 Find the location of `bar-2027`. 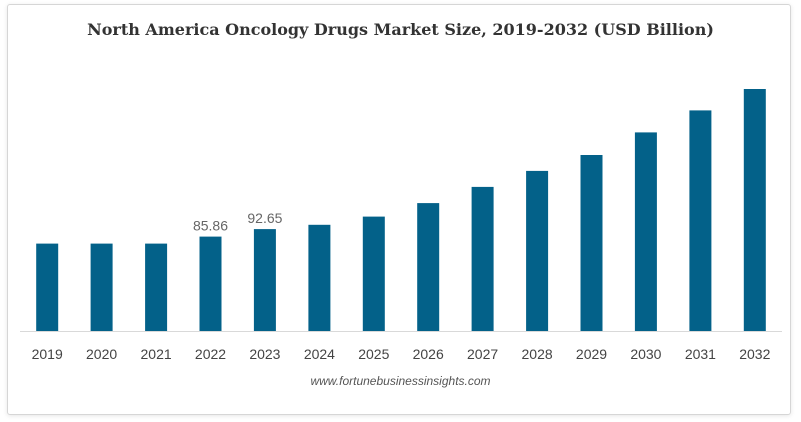

bar-2027 is located at coordinates (482, 258).